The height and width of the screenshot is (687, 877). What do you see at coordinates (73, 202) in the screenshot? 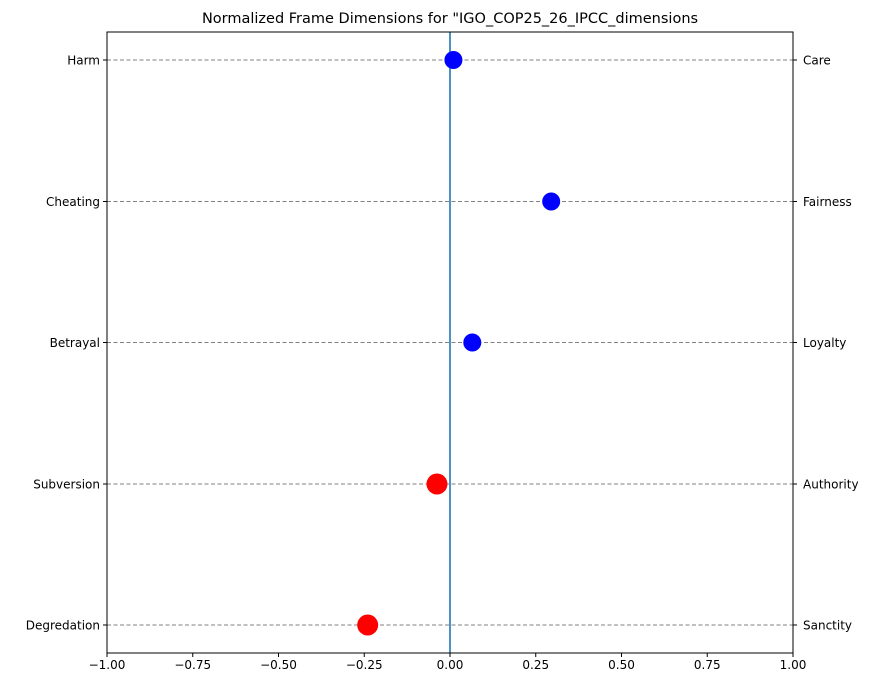
I see `left-axis-label: Cheating` at bounding box center [73, 202].